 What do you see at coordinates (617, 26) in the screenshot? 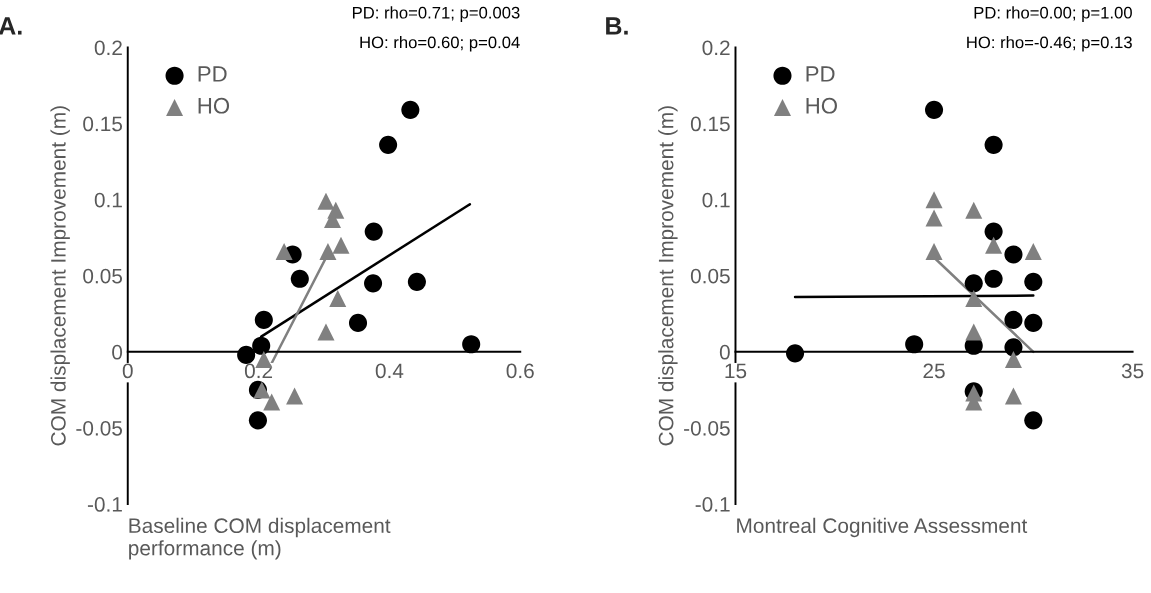
I see `chart-title: B.` at bounding box center [617, 26].